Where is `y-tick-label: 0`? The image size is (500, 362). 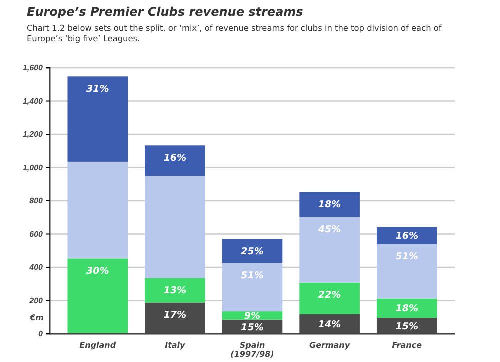
y-tick-label: 0 is located at coordinates (41, 334).